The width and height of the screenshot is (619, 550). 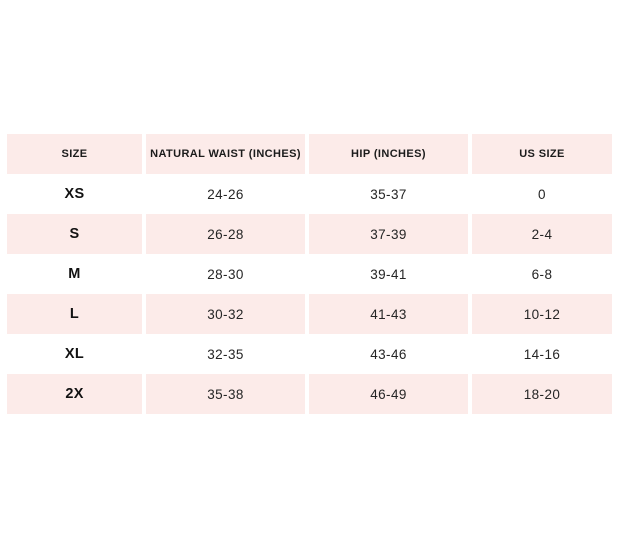 I want to click on us-size-cell: 10-12, so click(x=542, y=314).